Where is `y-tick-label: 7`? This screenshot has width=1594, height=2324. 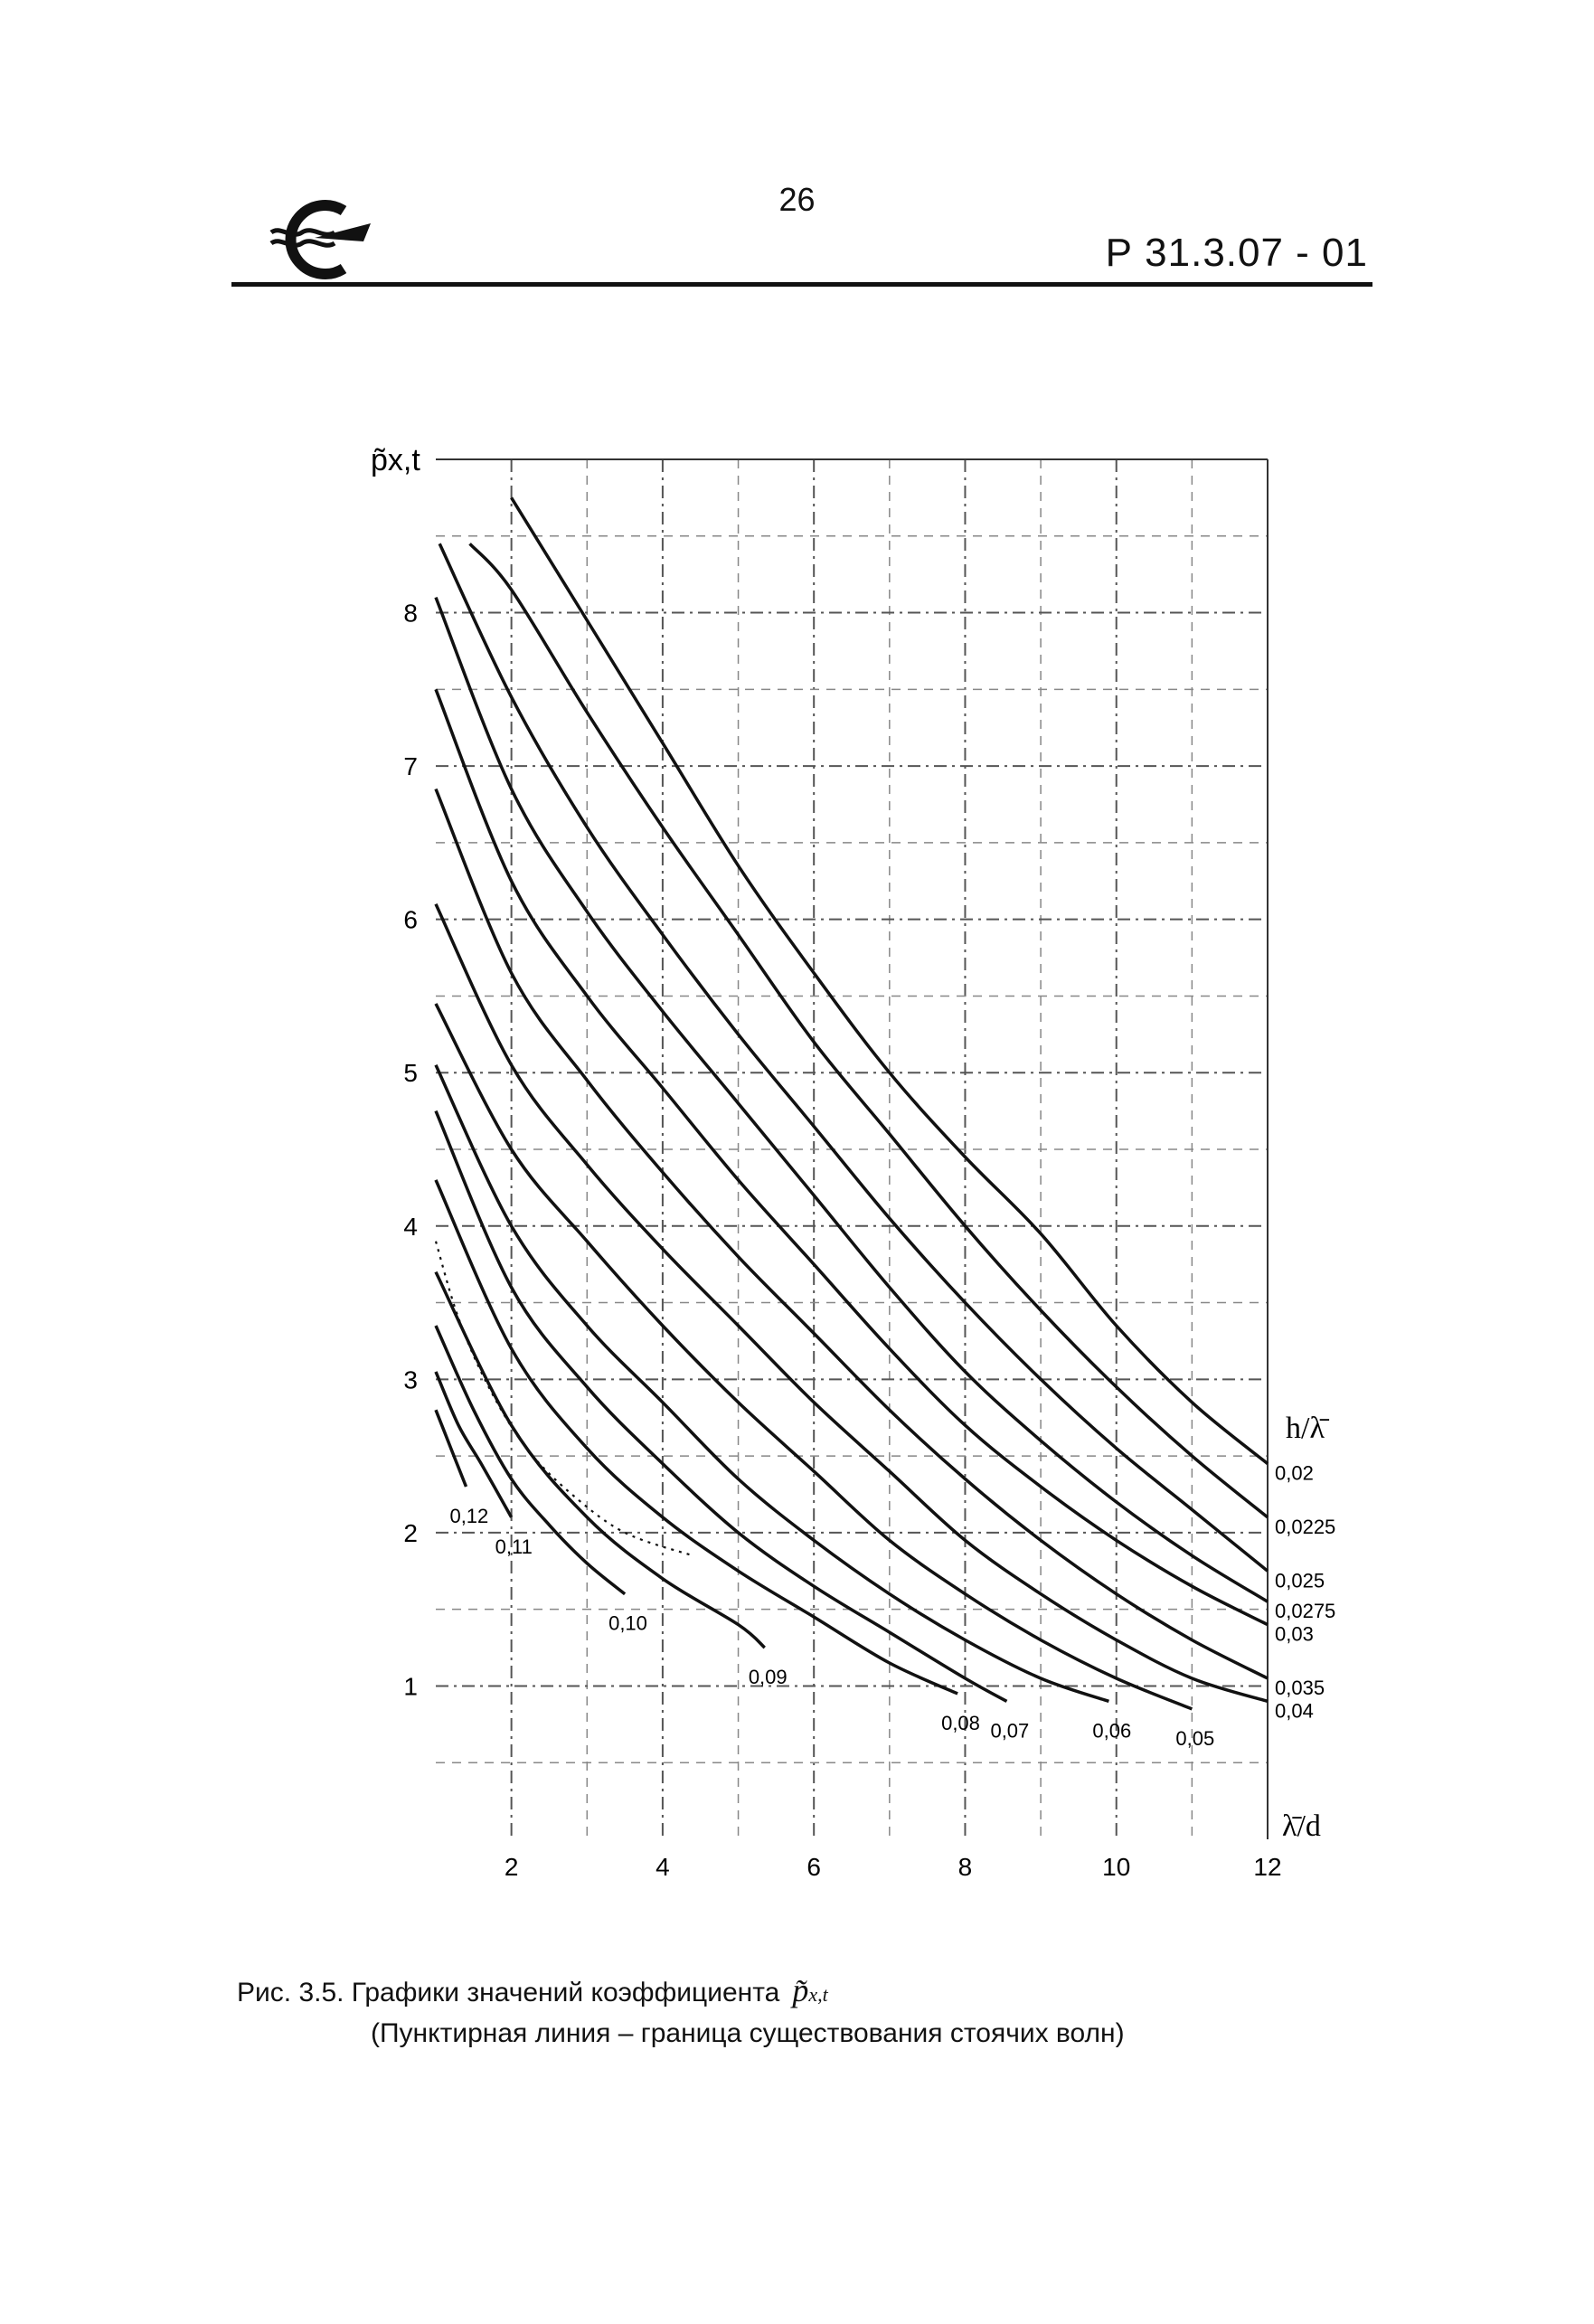
y-tick-label: 7 is located at coordinates (411, 766).